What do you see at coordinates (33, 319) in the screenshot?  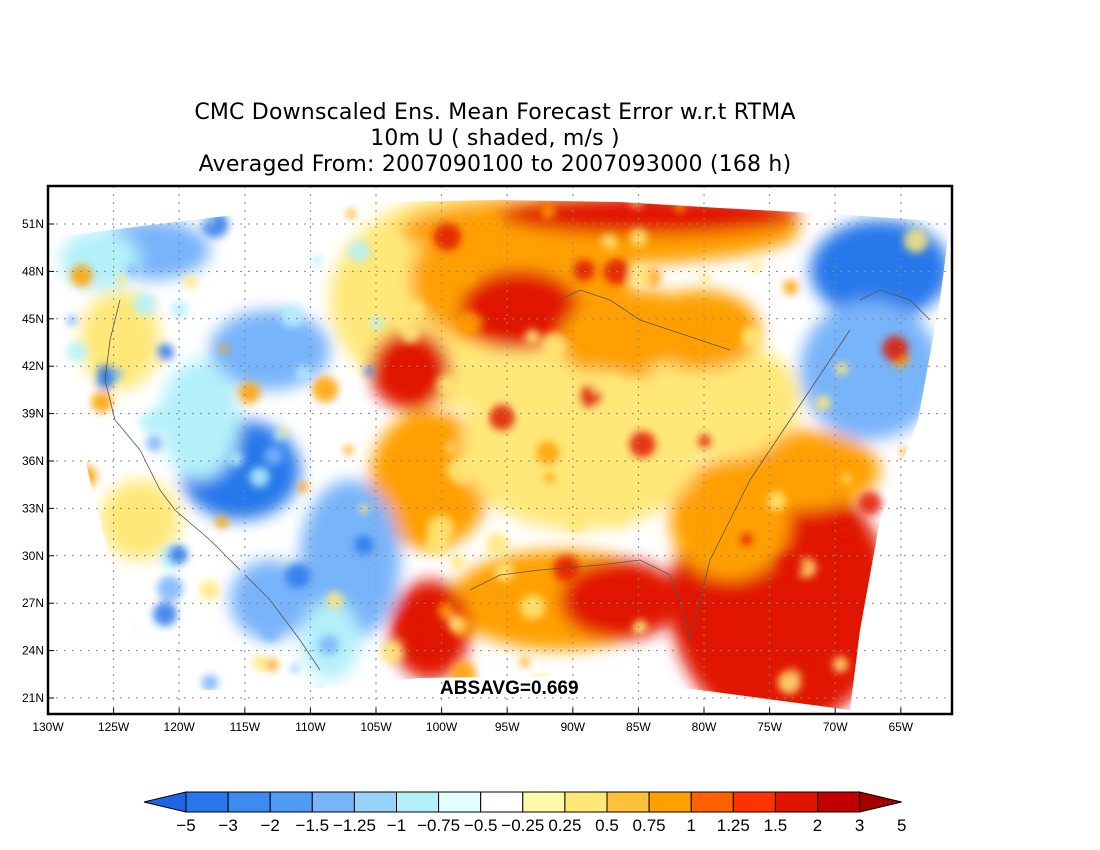 I see `lat-label: 45N` at bounding box center [33, 319].